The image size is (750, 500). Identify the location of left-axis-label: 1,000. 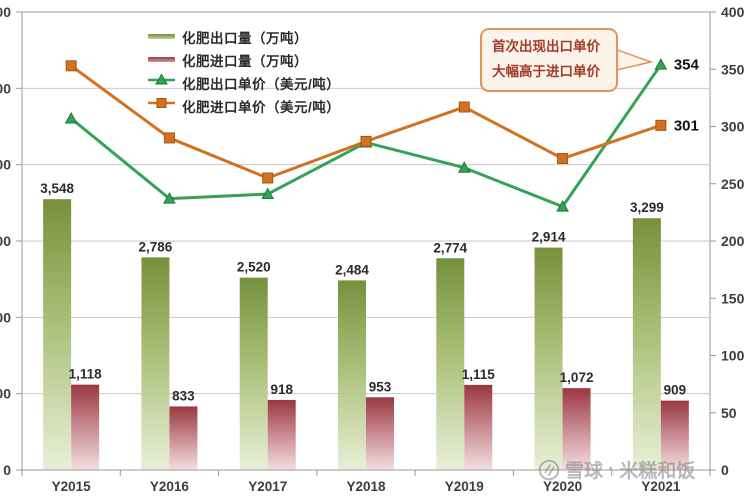
(5, 394).